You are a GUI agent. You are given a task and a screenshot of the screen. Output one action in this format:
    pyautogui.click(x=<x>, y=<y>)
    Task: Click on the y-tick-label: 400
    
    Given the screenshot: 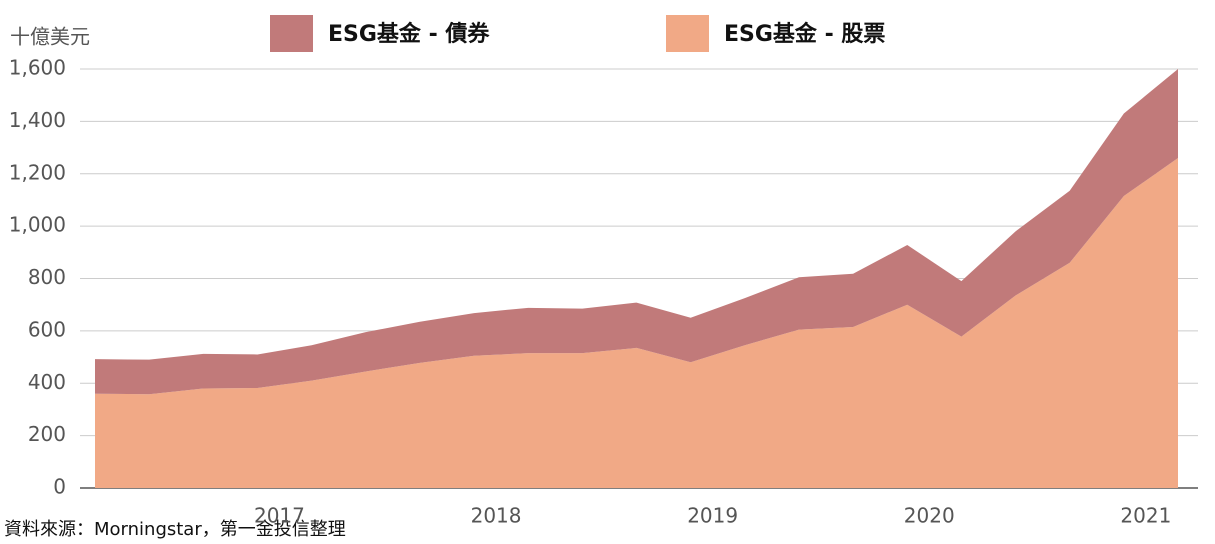 What is the action you would take?
    pyautogui.click(x=47, y=382)
    